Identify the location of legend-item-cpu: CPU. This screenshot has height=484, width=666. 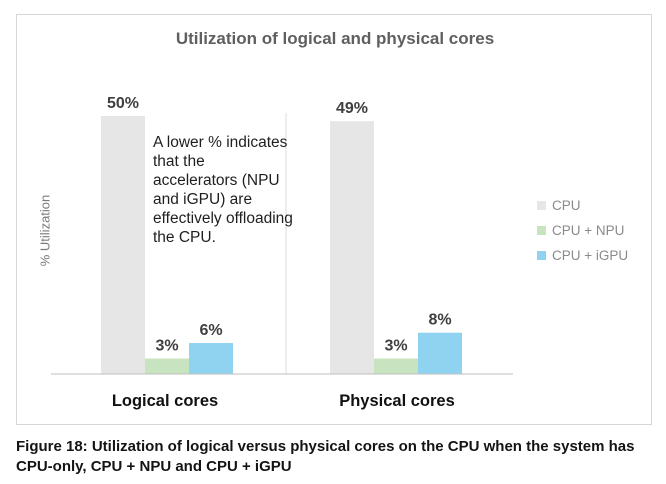
(582, 205).